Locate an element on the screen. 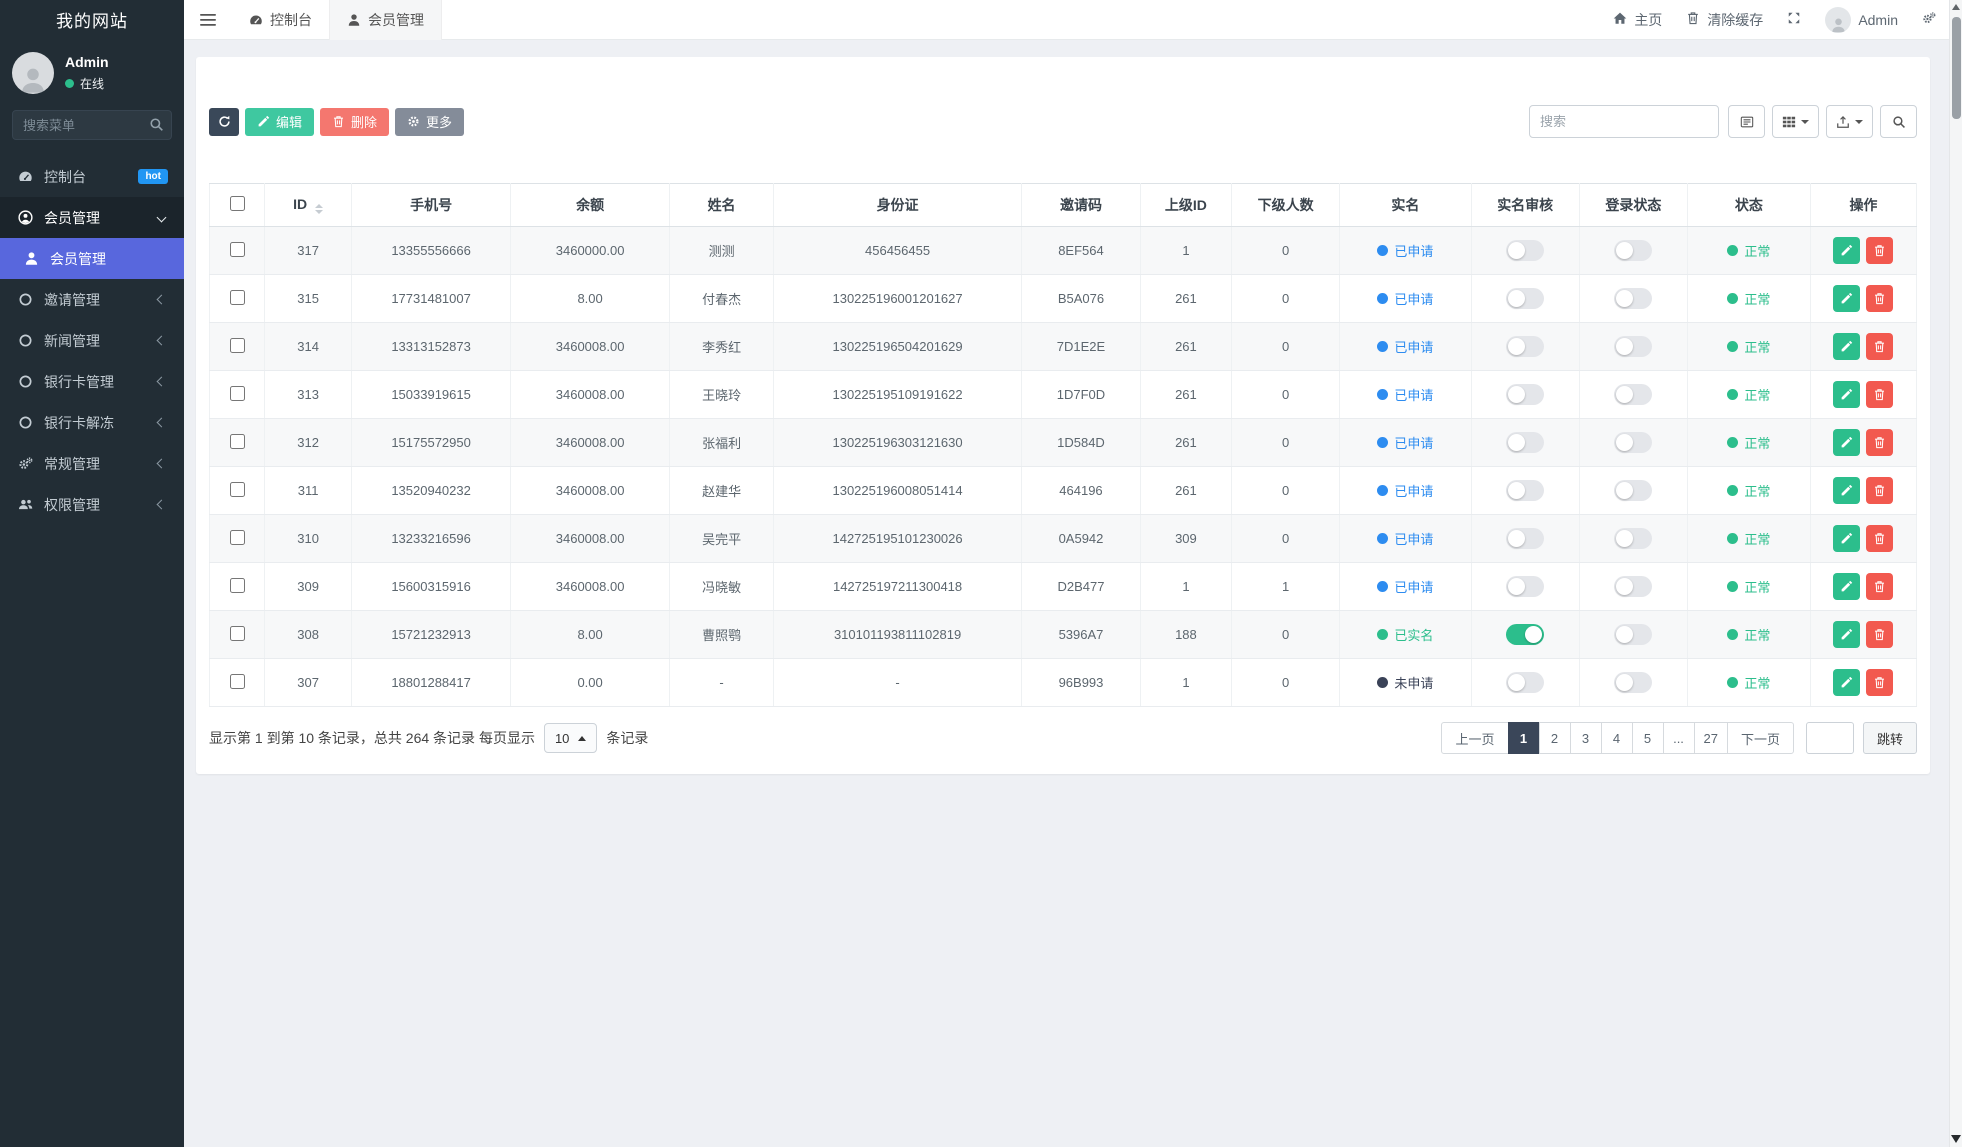 This screenshot has height=1147, width=1962. sidebar-item-general: 常规管理 is located at coordinates (92, 463).